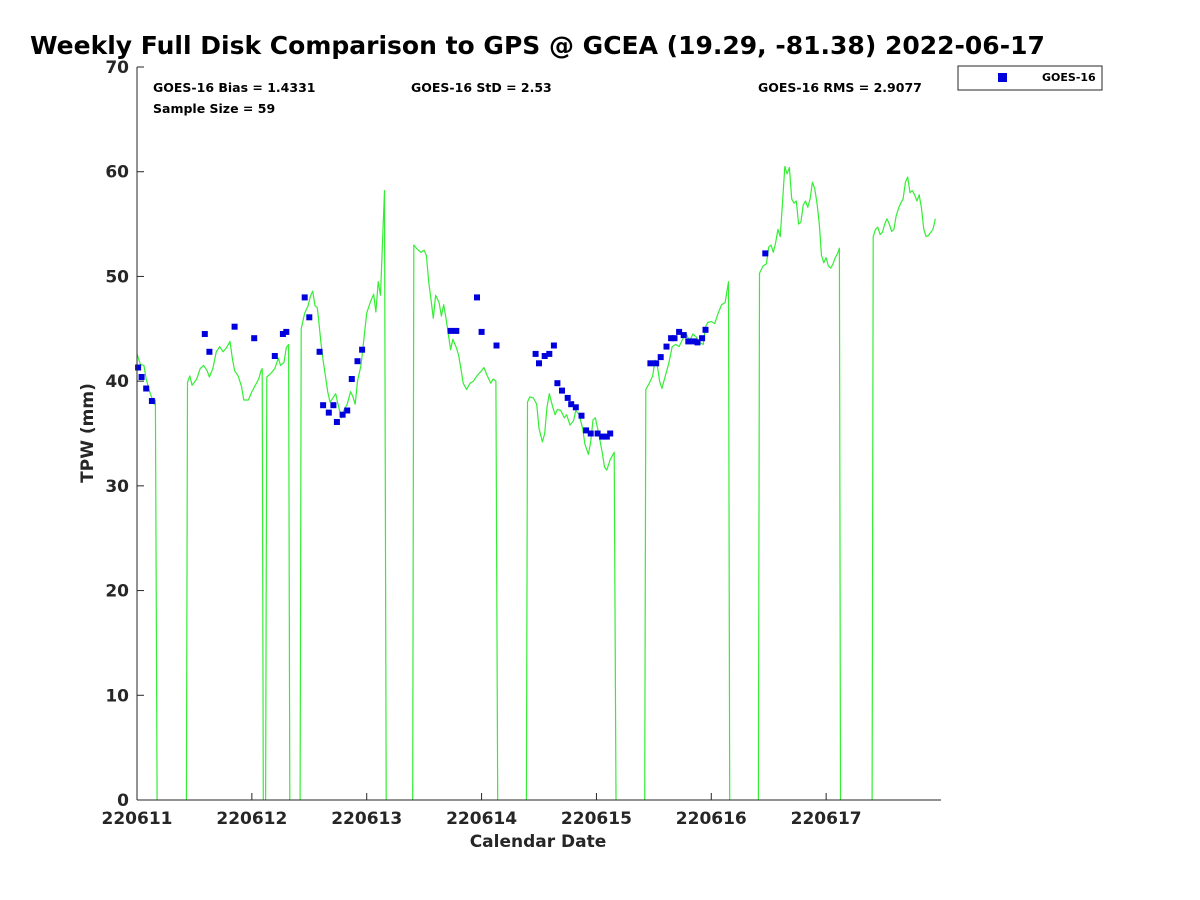 Image resolution: width=1200 pixels, height=900 pixels. What do you see at coordinates (117, 487) in the screenshot?
I see `y-tick-label: 30` at bounding box center [117, 487].